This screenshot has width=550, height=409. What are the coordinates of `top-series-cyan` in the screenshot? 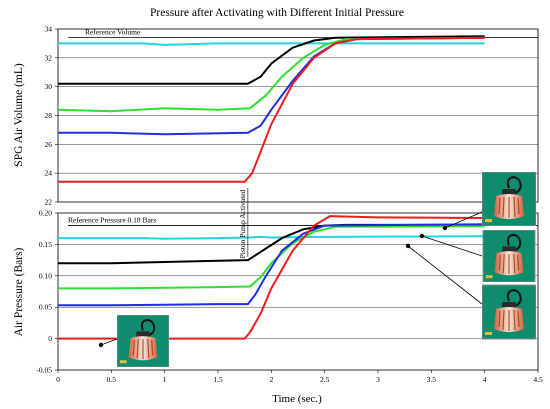 It's located at (271, 44).